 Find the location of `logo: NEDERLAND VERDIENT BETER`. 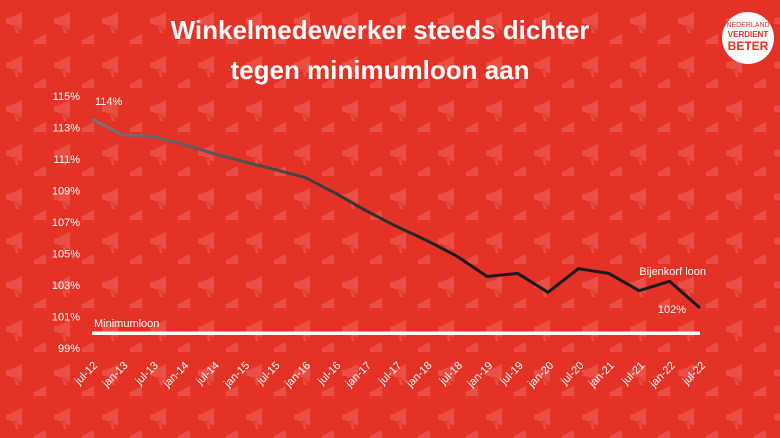

logo: NEDERLAND VERDIENT BETER is located at coordinates (748, 38).